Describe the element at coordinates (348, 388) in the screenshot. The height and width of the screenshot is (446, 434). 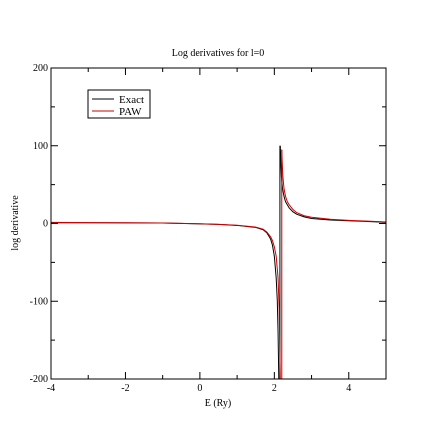
I see `x-tick-label: 4` at that location.